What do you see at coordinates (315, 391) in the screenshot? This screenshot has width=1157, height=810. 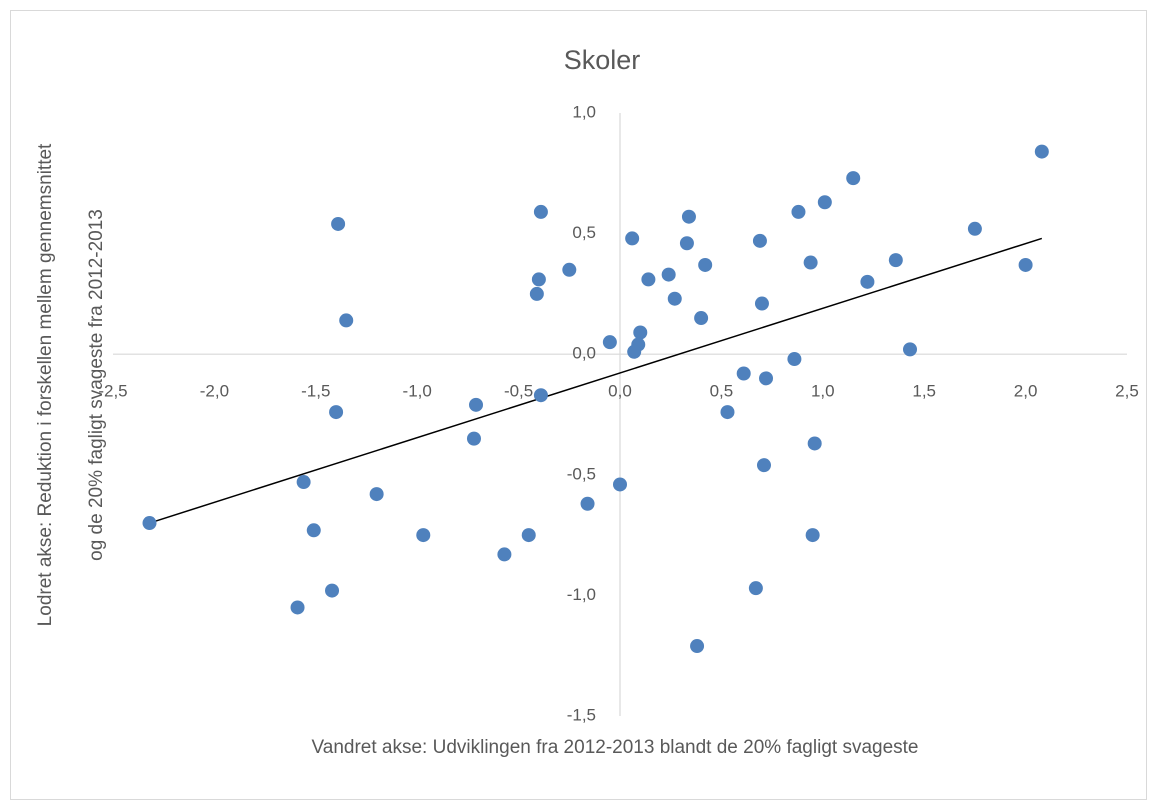 I see `x-tick-label: -1,5` at bounding box center [315, 391].